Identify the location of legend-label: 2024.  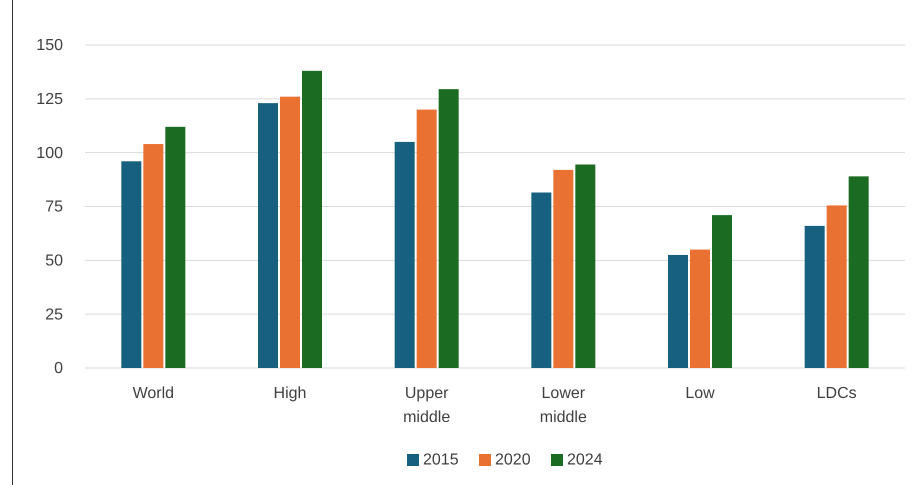
(585, 460).